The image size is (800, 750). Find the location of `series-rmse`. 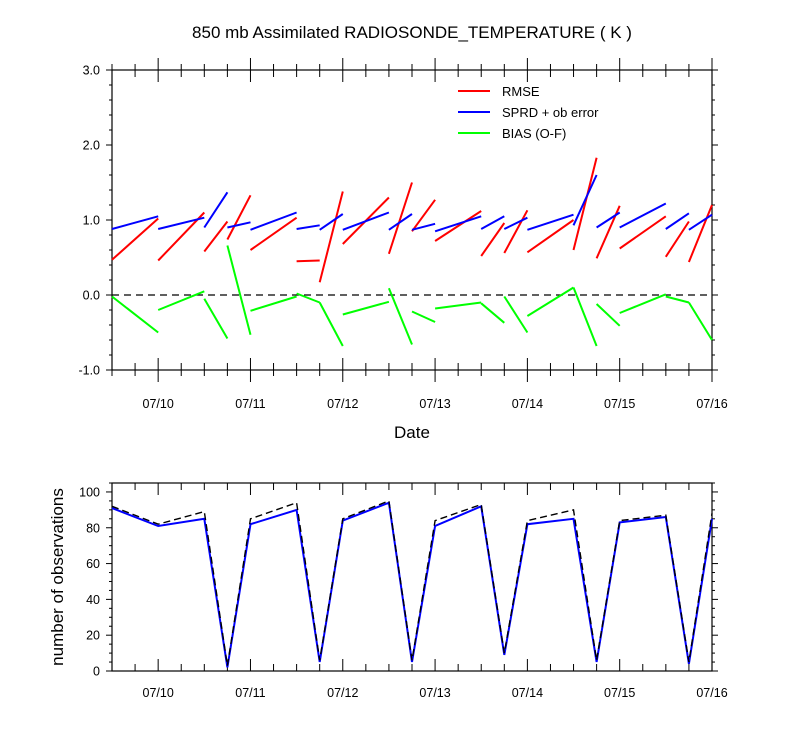

series-rmse is located at coordinates (412, 220).